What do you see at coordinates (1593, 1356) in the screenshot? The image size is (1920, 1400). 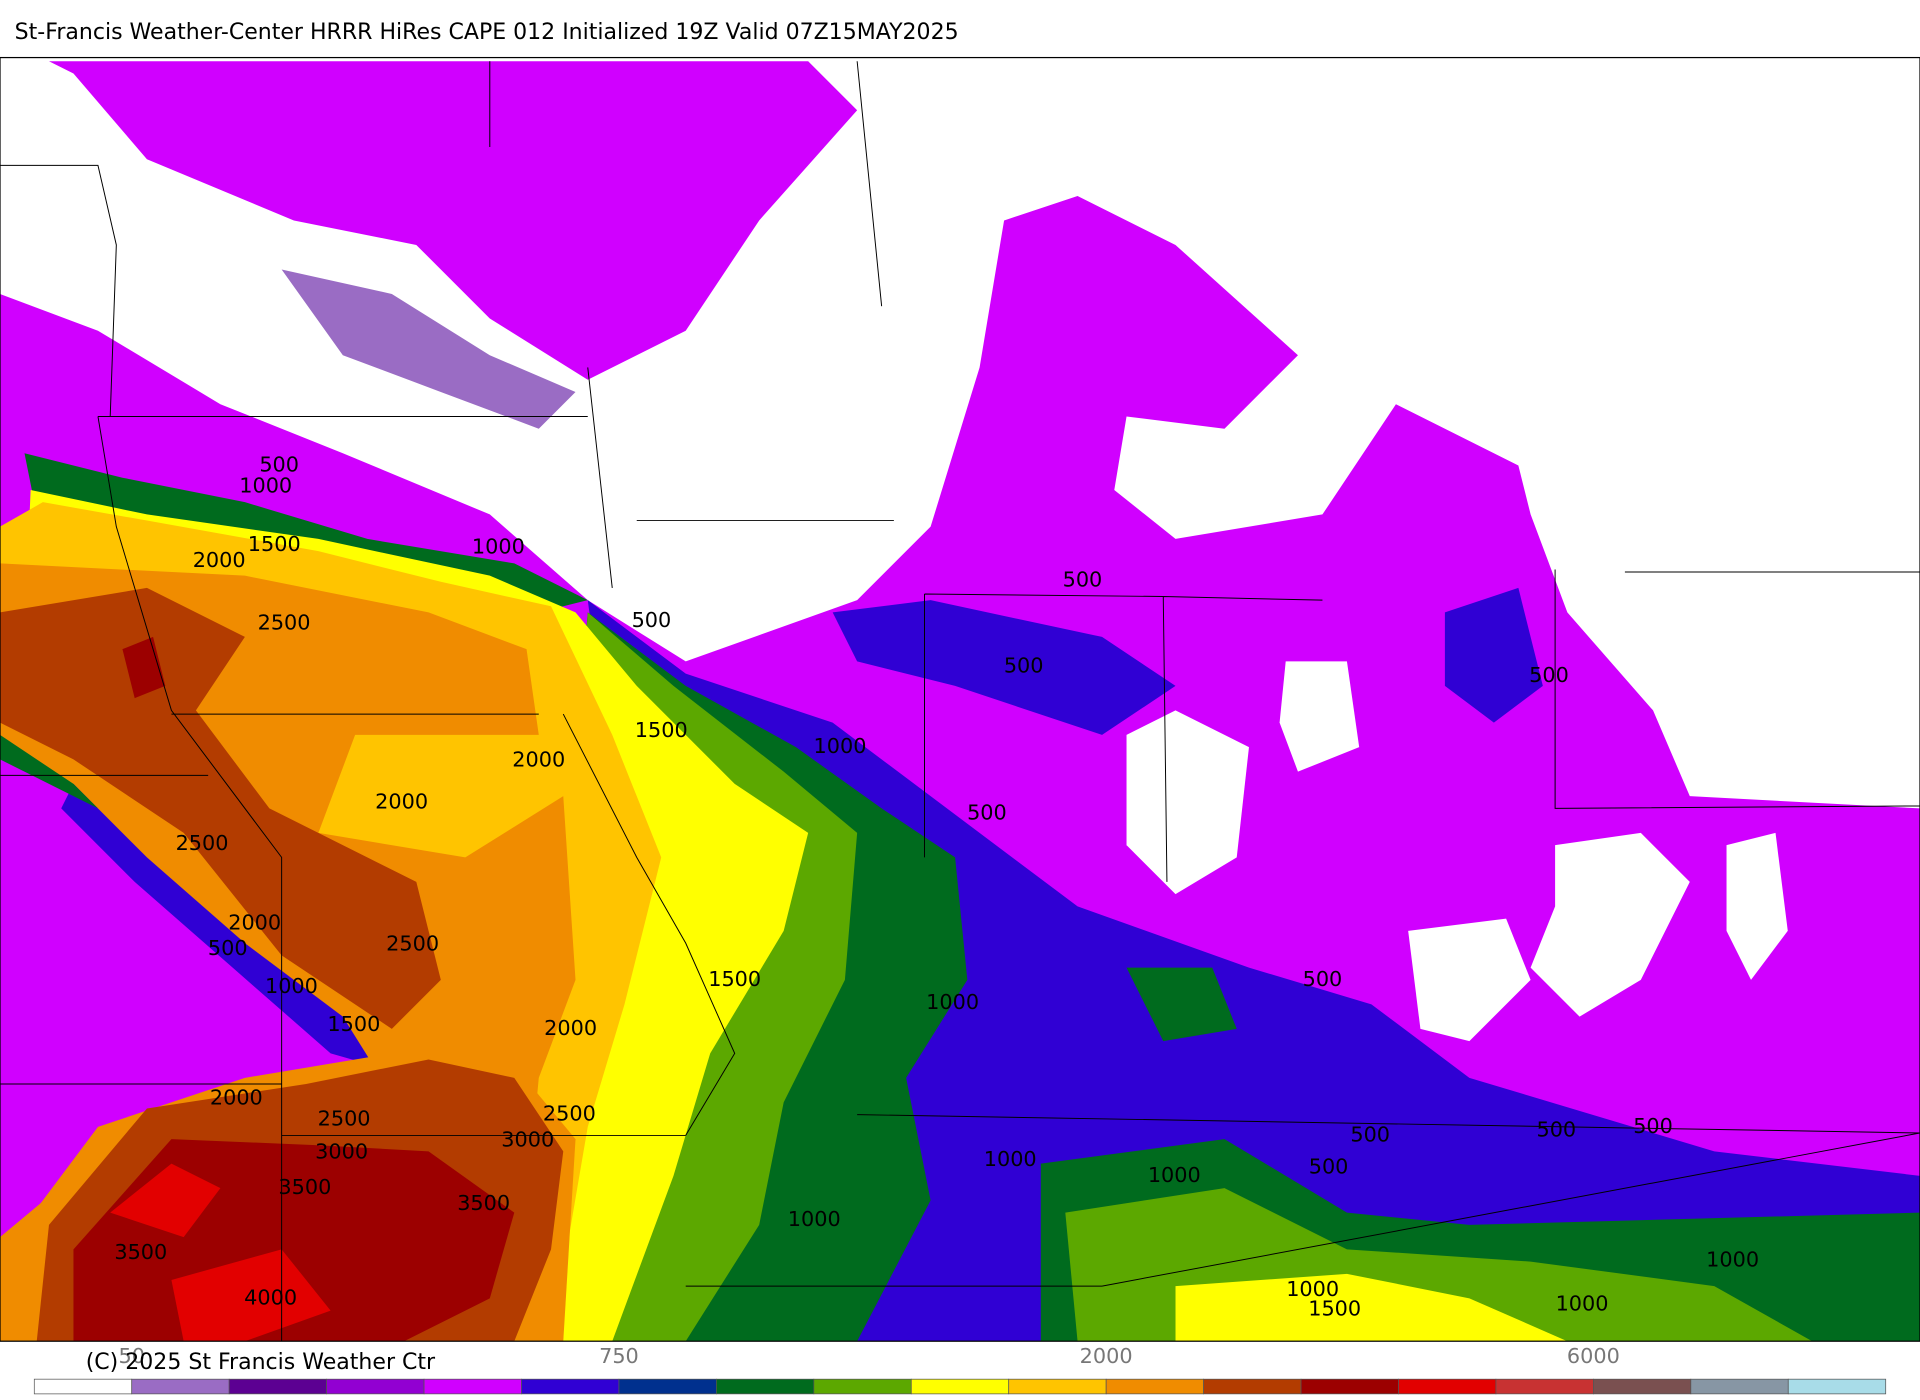 I see `colorbar-label: 6000` at bounding box center [1593, 1356].